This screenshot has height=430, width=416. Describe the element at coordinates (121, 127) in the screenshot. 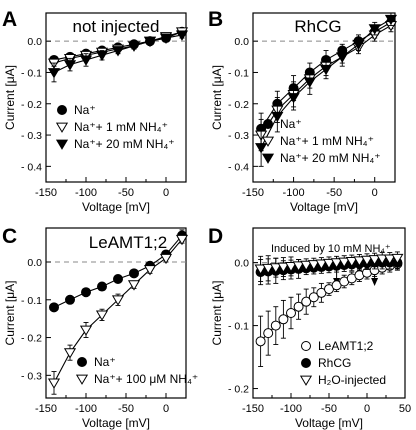

I see `legend-label: Na⁺+ 1 mM NH₄⁺` at that location.